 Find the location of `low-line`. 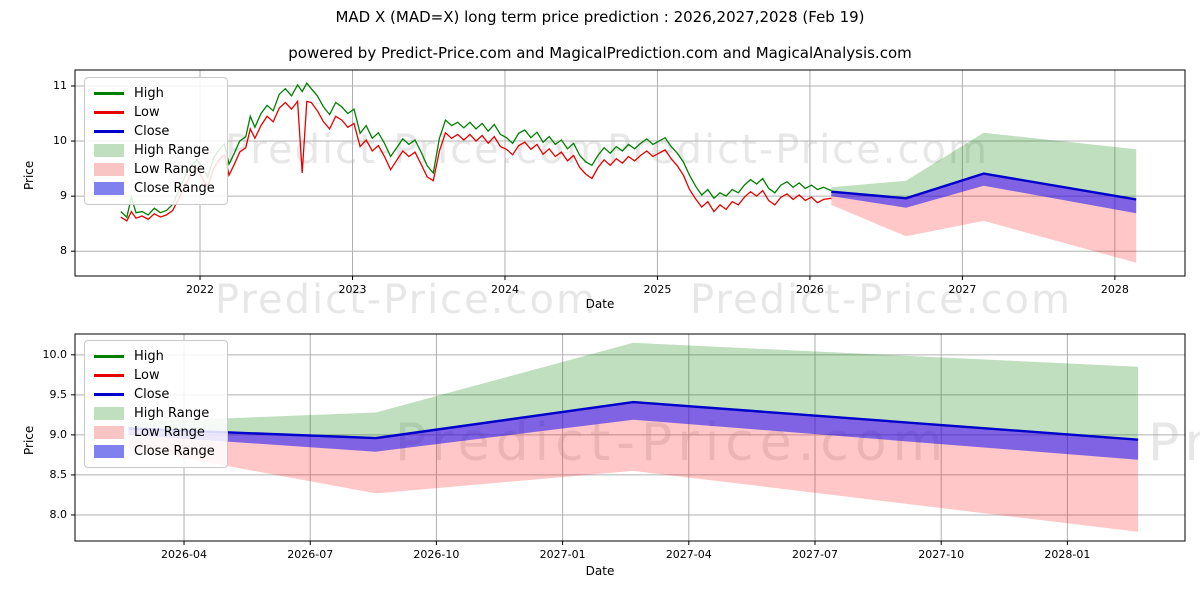

low-line is located at coordinates (476, 160).